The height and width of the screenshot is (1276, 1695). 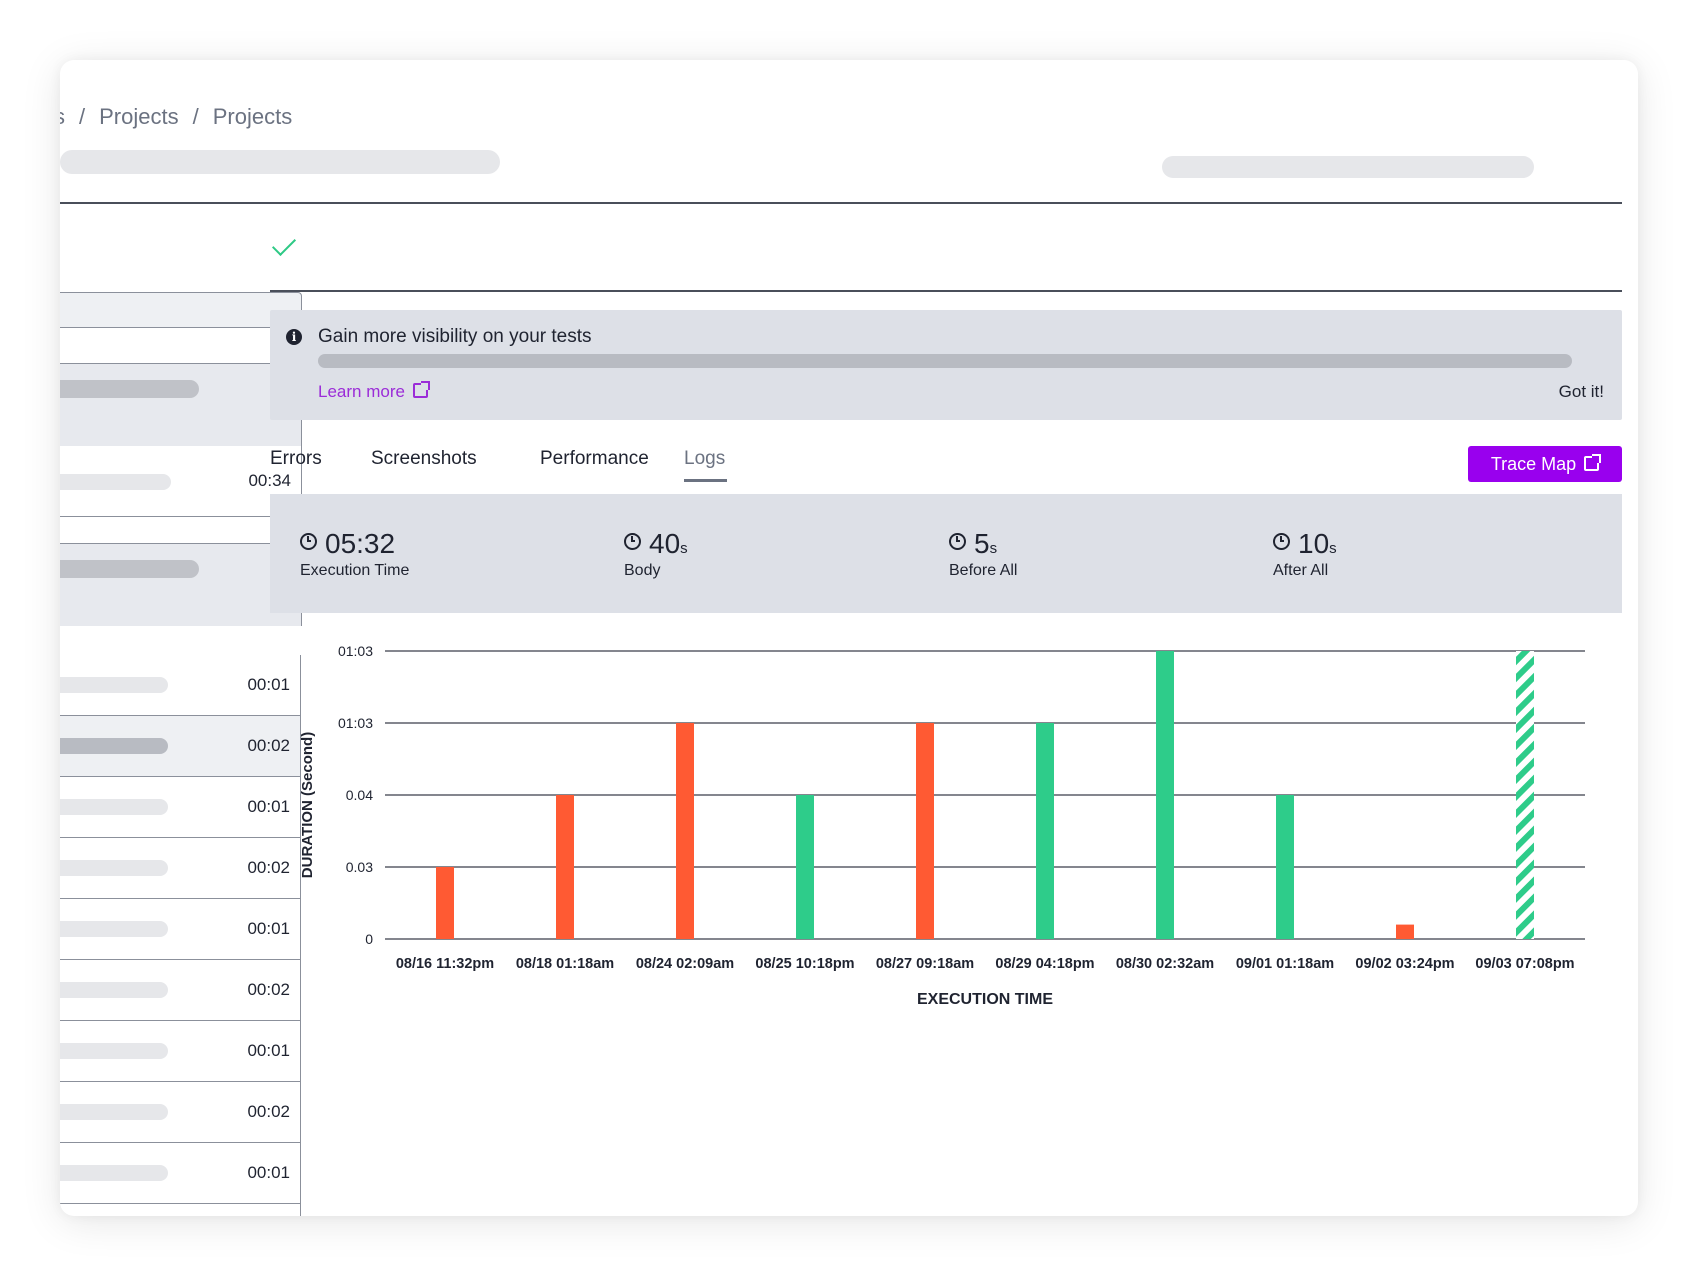 What do you see at coordinates (139, 116) in the screenshot?
I see `breadcrumb-item-projects: Projects` at bounding box center [139, 116].